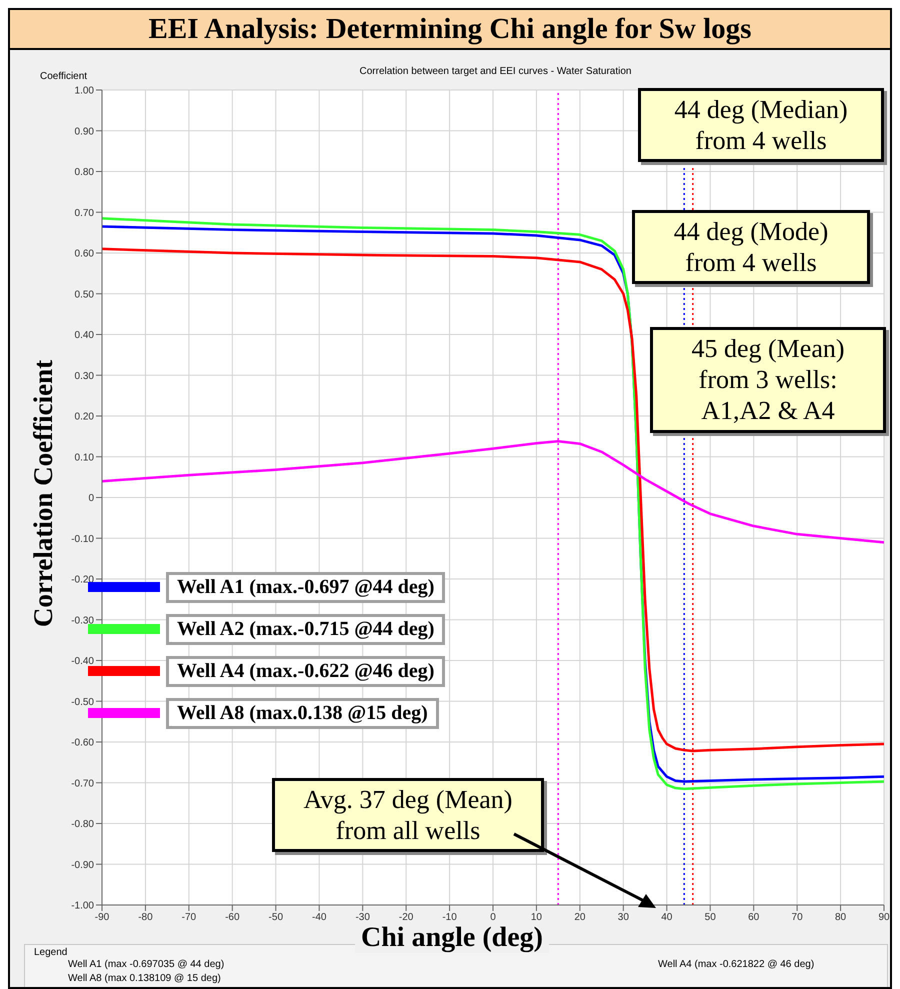  What do you see at coordinates (144, 978) in the screenshot?
I see `text: Well A8 (max 0.138109 @ 15 deg)` at bounding box center [144, 978].